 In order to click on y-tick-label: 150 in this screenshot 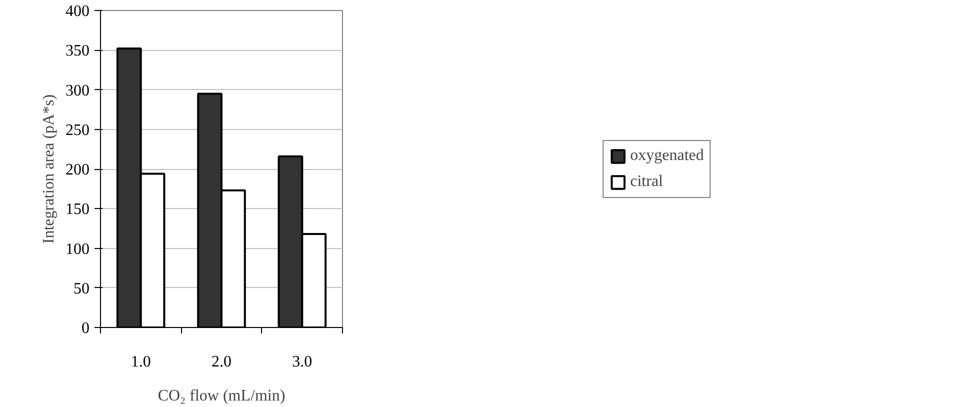, I will do `click(78, 209)`.